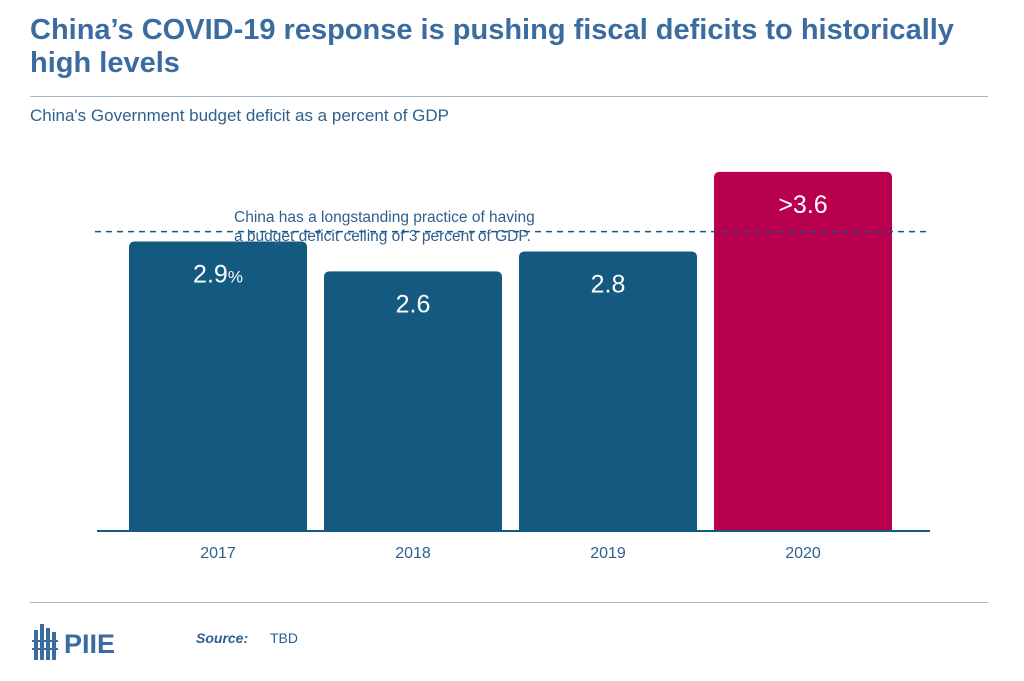  I want to click on bar-2018, so click(413, 400).